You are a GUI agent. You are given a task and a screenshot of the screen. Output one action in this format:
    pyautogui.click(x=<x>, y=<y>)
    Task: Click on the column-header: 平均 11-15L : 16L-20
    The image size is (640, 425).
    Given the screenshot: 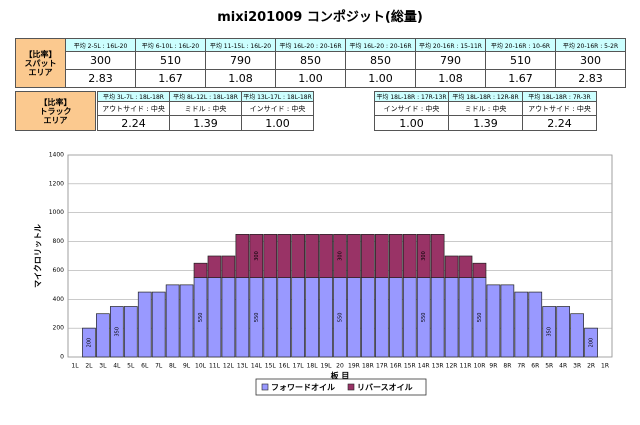 What is the action you would take?
    pyautogui.click(x=240, y=45)
    